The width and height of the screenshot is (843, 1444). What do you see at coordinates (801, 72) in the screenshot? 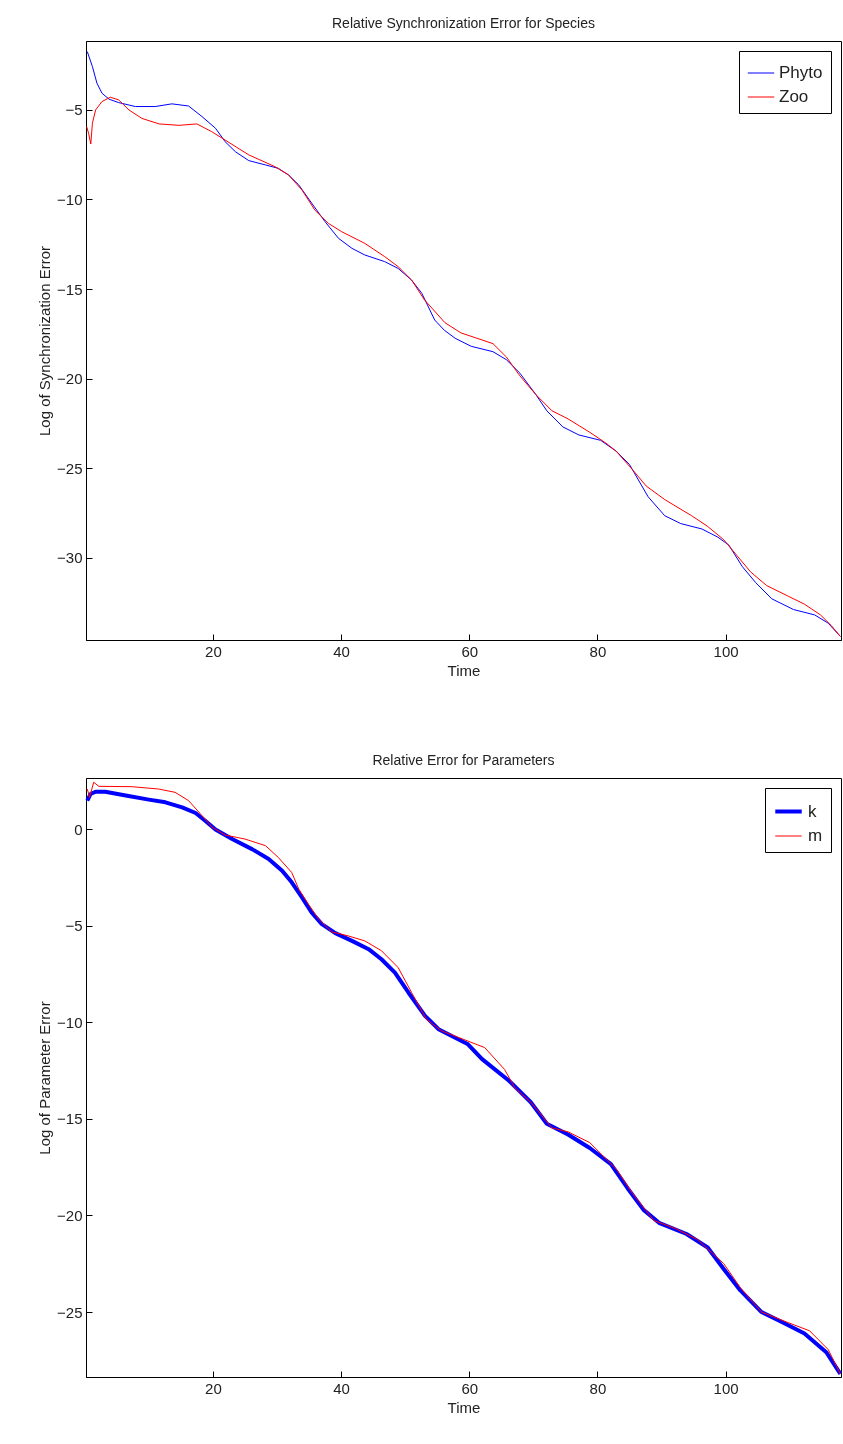
I see `legend-label: Phyto` at bounding box center [801, 72].